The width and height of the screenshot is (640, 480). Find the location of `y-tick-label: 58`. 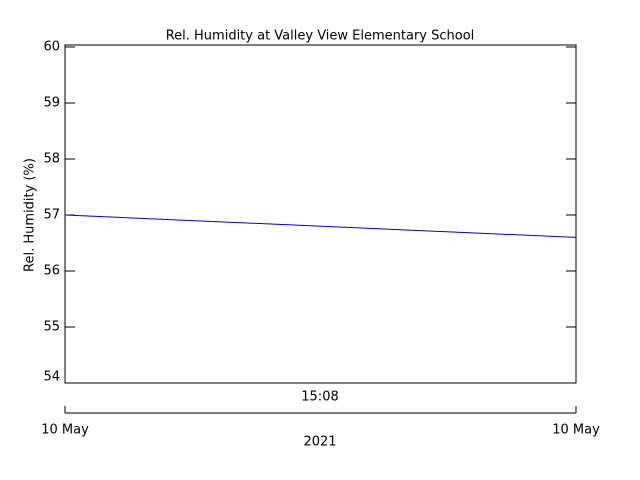

y-tick-label: 58 is located at coordinates (51, 159).